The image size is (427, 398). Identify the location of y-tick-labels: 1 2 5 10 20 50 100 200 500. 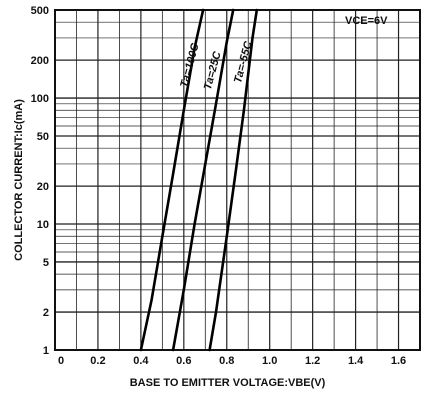
(40, 181).